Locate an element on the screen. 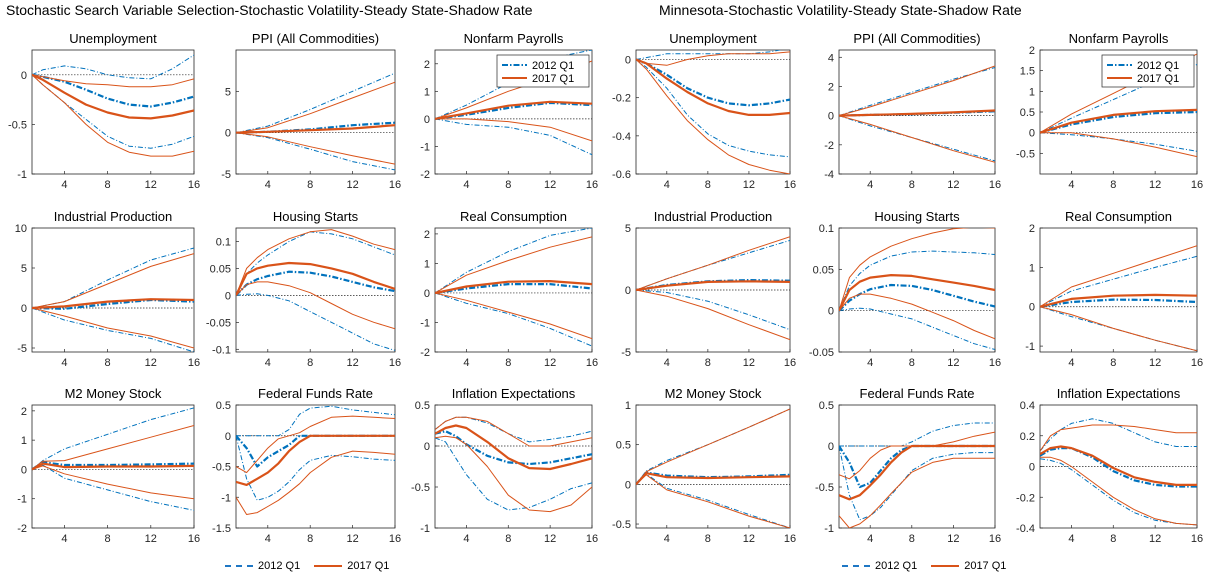  panel-m2-money-stock: M2 Money Stock 4 8 12 16 2 1 0 -1 -2 is located at coordinates (108, 465).